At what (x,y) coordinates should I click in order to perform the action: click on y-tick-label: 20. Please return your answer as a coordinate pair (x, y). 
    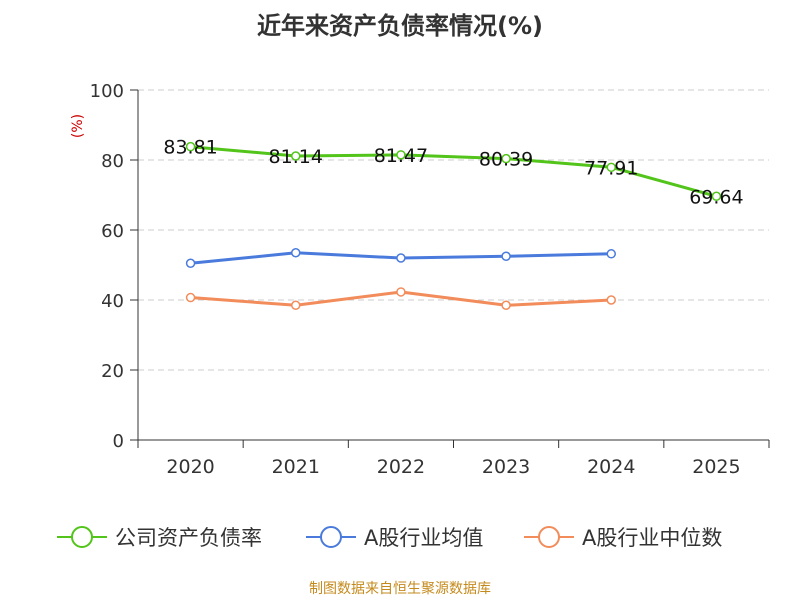
    Looking at the image, I should click on (112, 371).